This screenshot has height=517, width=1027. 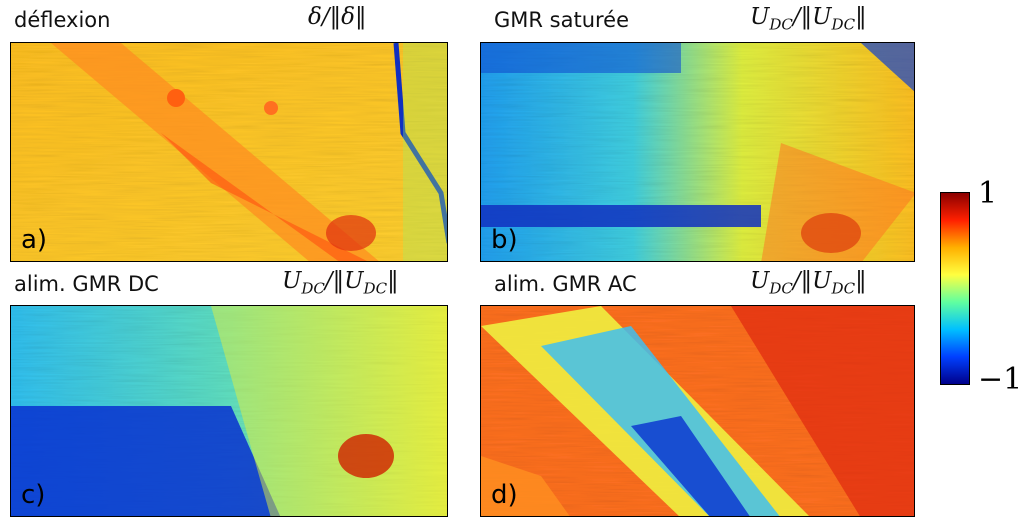 What do you see at coordinates (504, 495) in the screenshot?
I see `panel-letter: d)` at bounding box center [504, 495].